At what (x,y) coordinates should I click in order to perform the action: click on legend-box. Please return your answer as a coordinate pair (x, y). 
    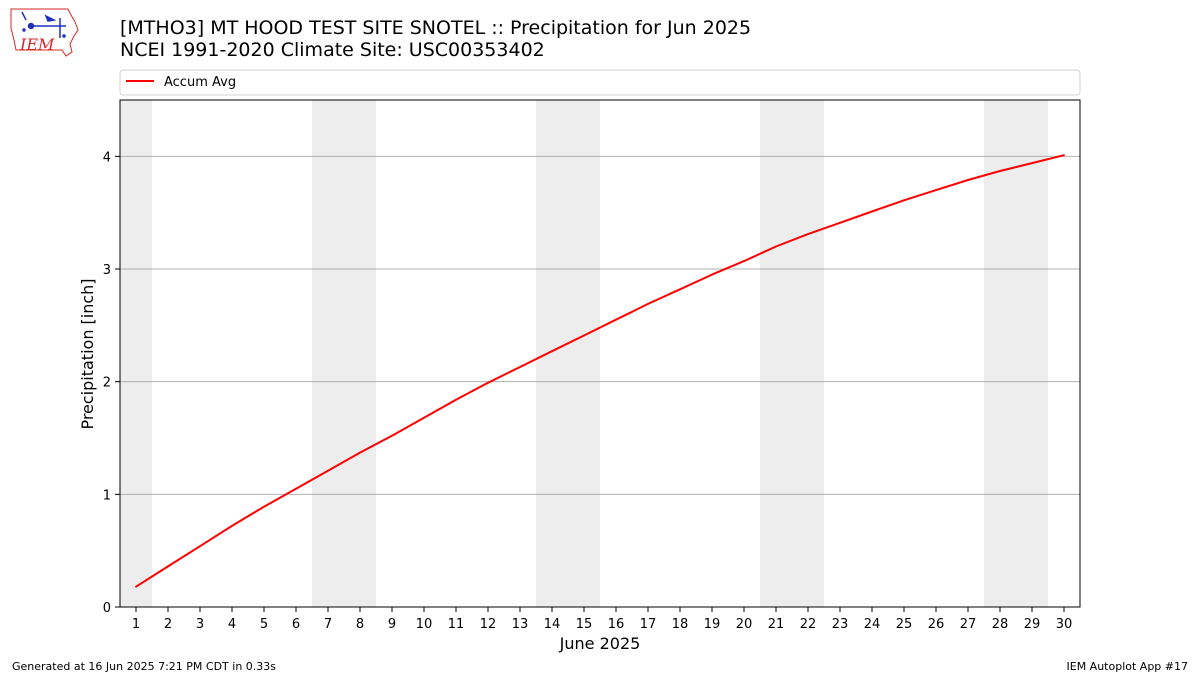
    Looking at the image, I should click on (600, 82).